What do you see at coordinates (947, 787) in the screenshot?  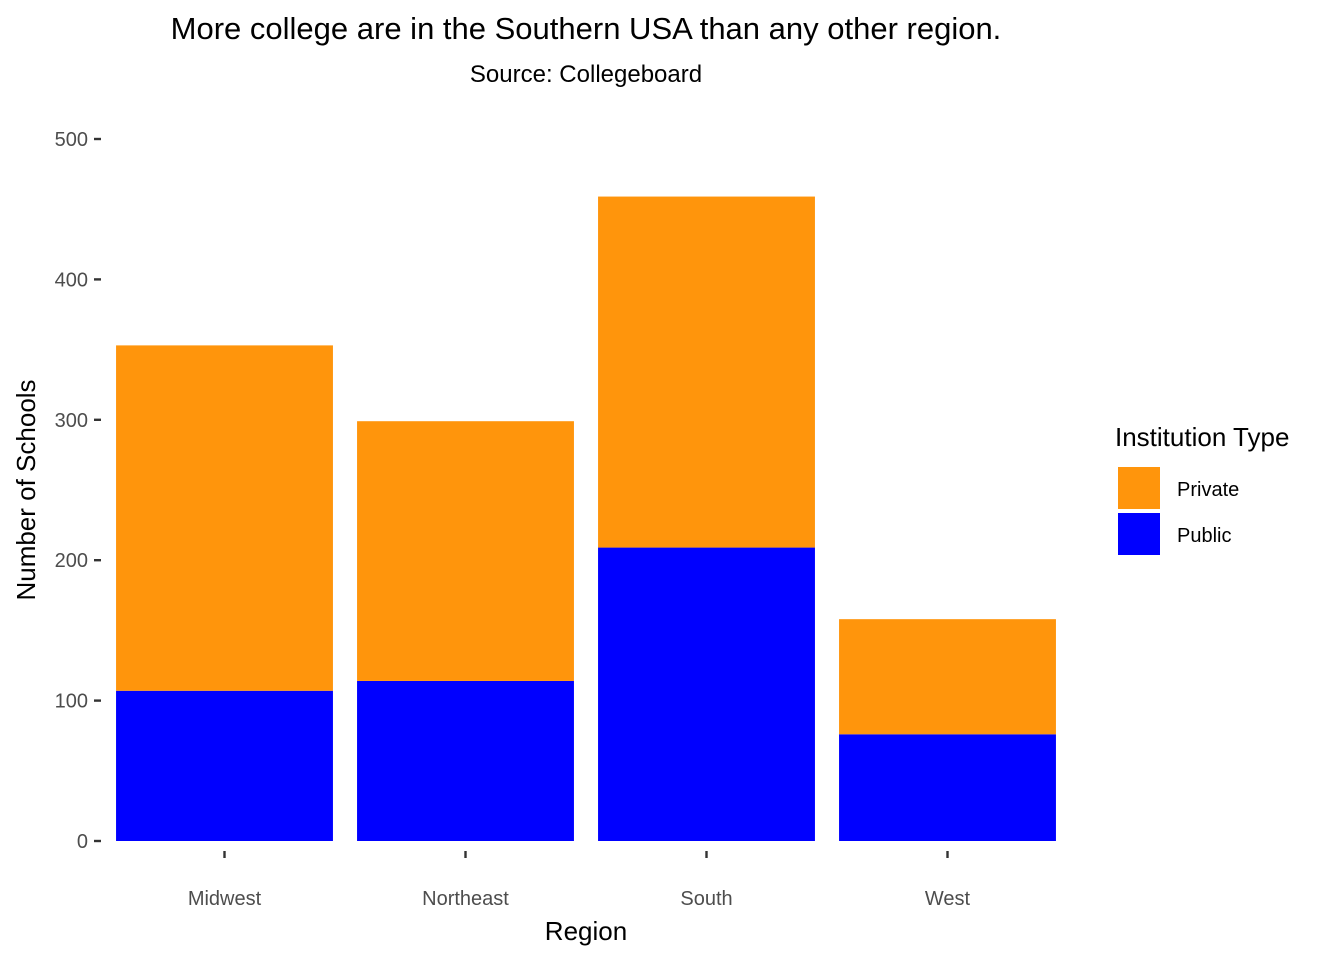 I see `bar-public-west` at bounding box center [947, 787].